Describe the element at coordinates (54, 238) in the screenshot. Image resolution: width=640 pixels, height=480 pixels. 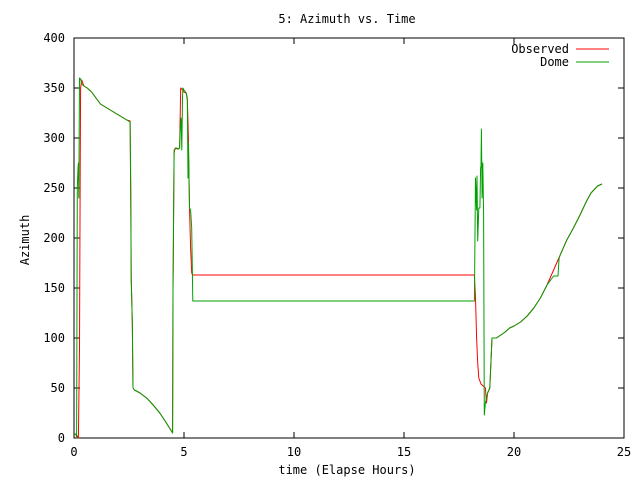
I see `y-tick-label: 200` at that location.